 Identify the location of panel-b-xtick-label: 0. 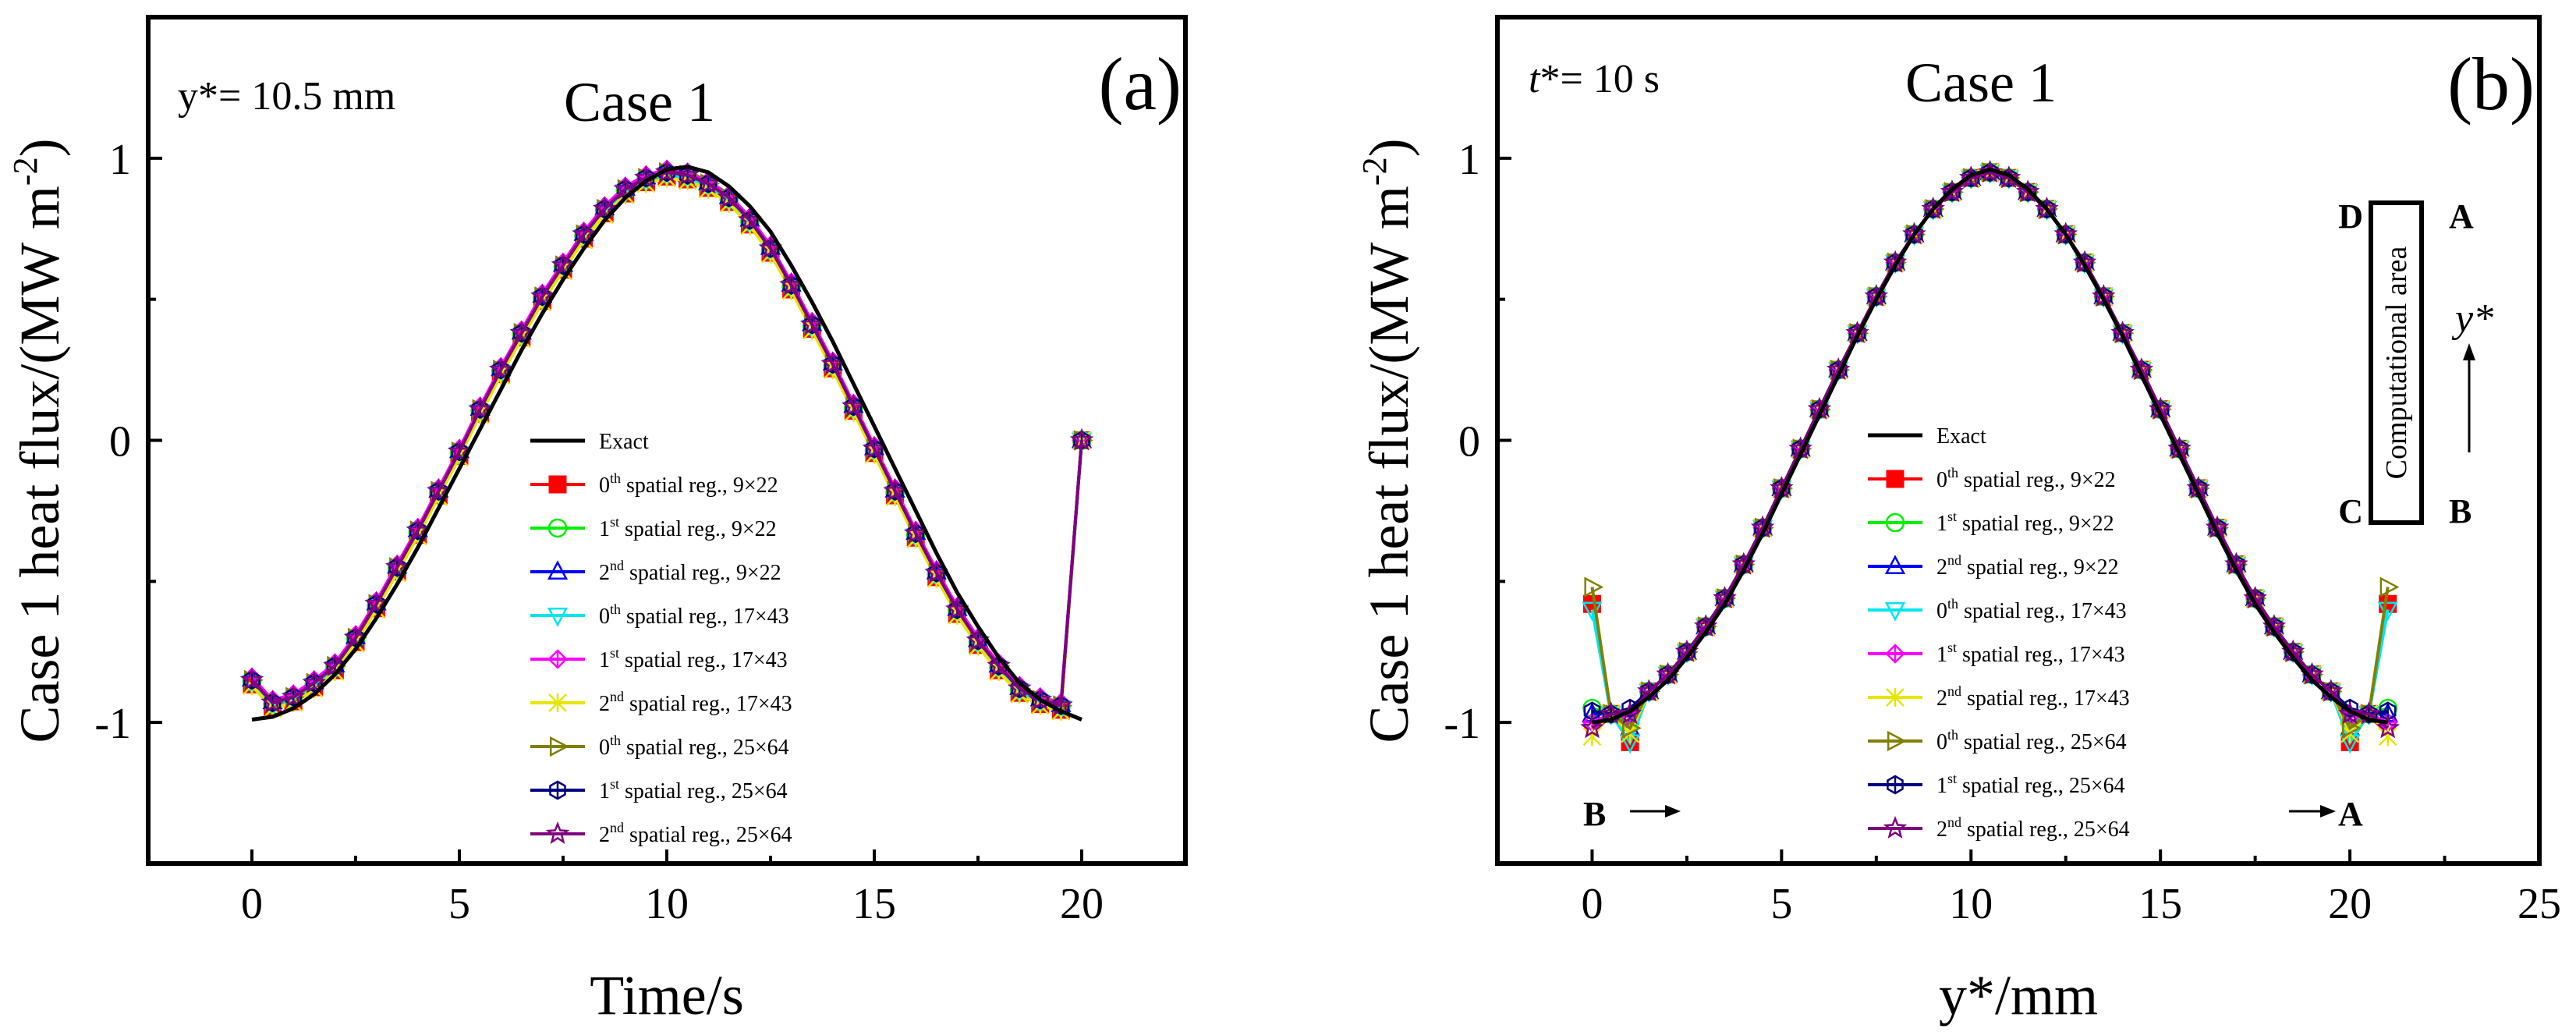
(1592, 904).